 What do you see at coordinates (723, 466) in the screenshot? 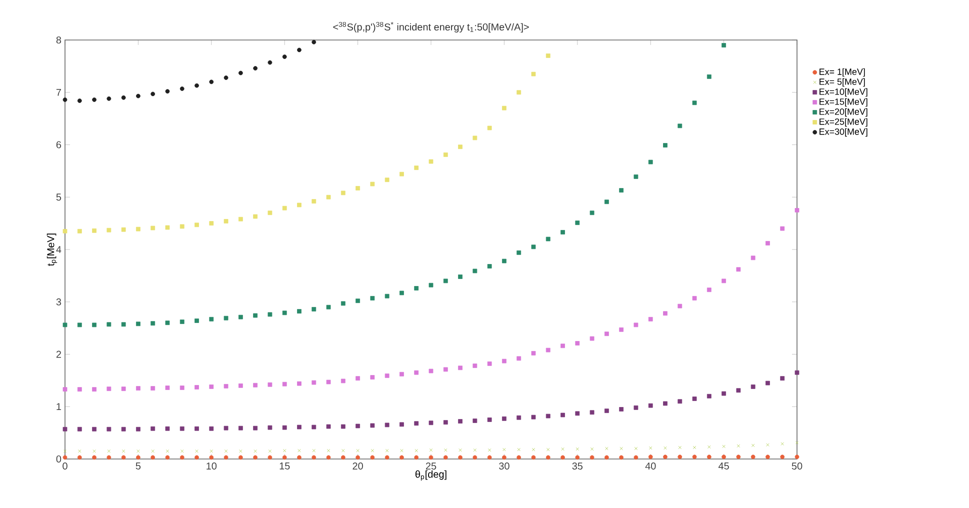
I see `x-tick-label: 45` at bounding box center [723, 466].